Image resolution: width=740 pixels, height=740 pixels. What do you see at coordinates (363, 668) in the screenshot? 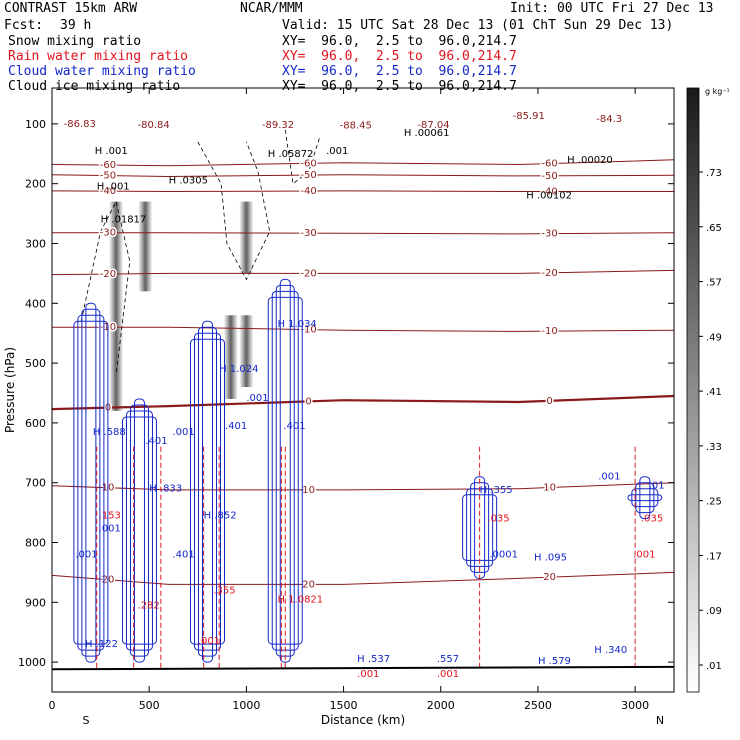
I see `surface-line` at bounding box center [363, 668].